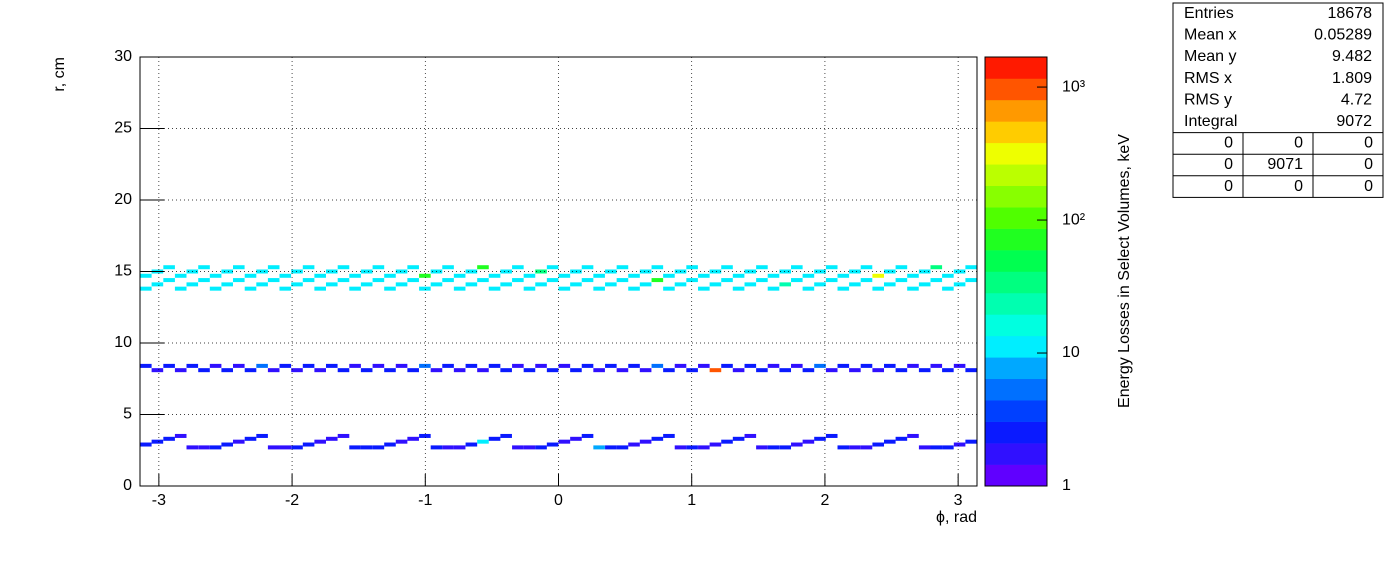 The image size is (1396, 572). I want to click on color-band, so click(1016, 368).